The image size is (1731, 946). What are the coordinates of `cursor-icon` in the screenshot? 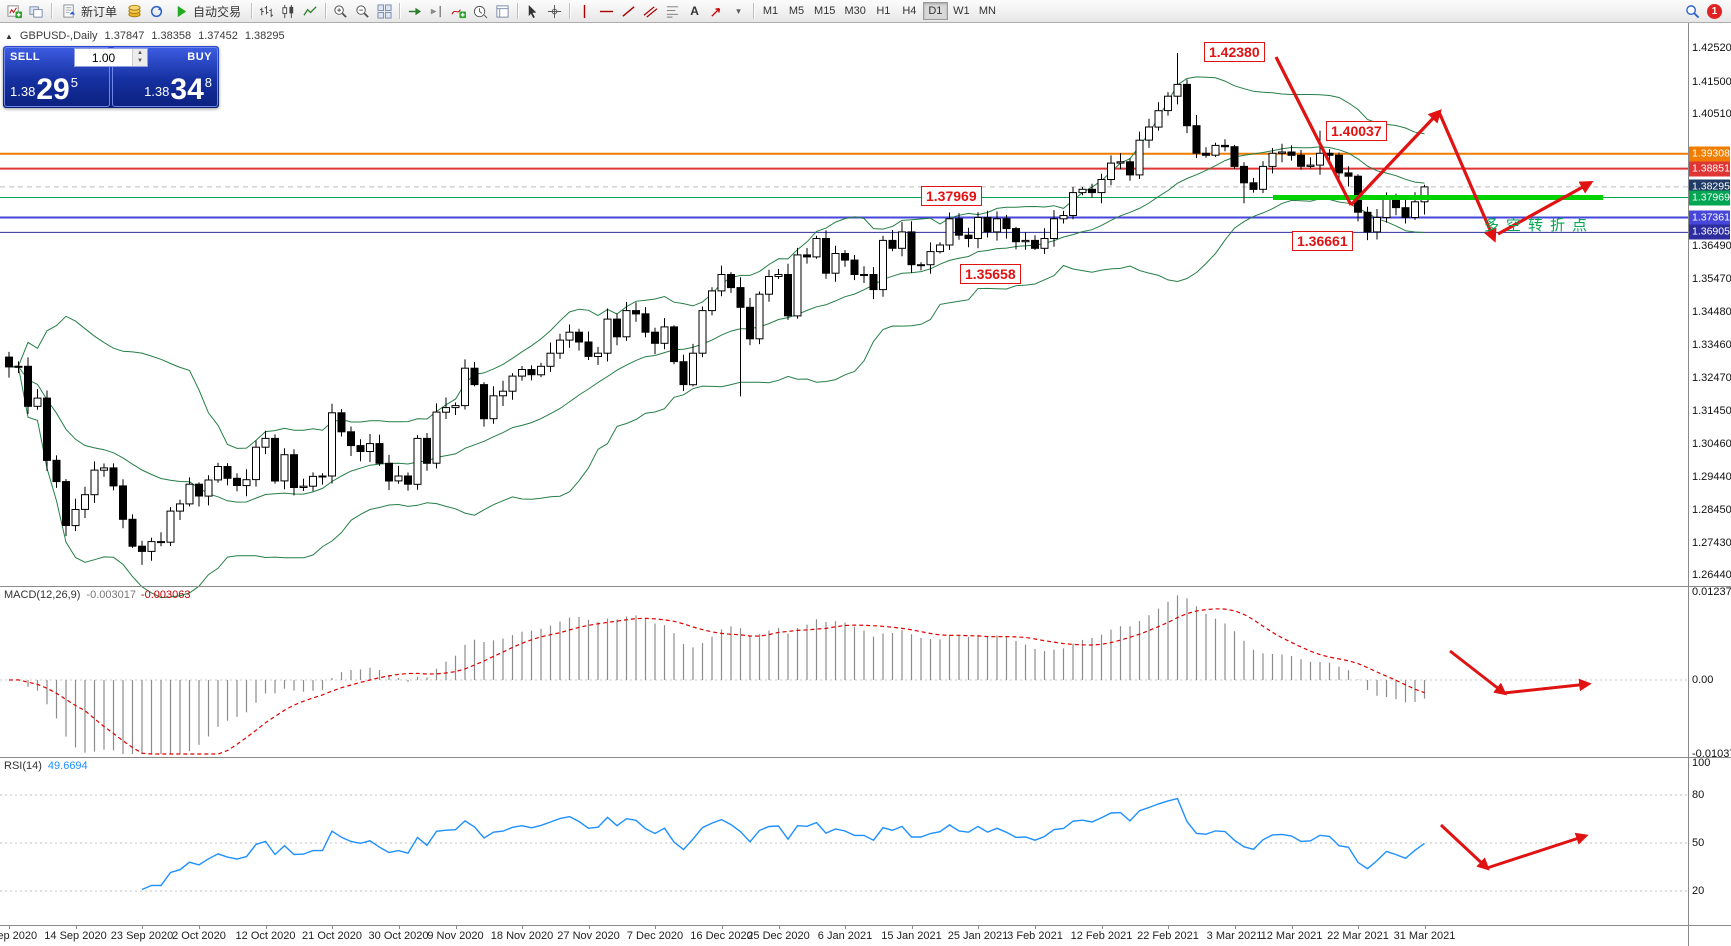 It's located at (532, 11).